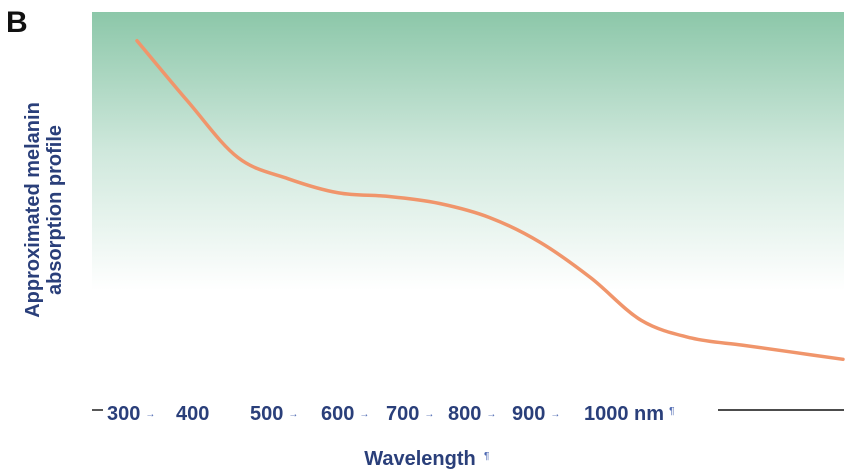 The width and height of the screenshot is (850, 473). I want to click on x-tick-label: 600, so click(337, 414).